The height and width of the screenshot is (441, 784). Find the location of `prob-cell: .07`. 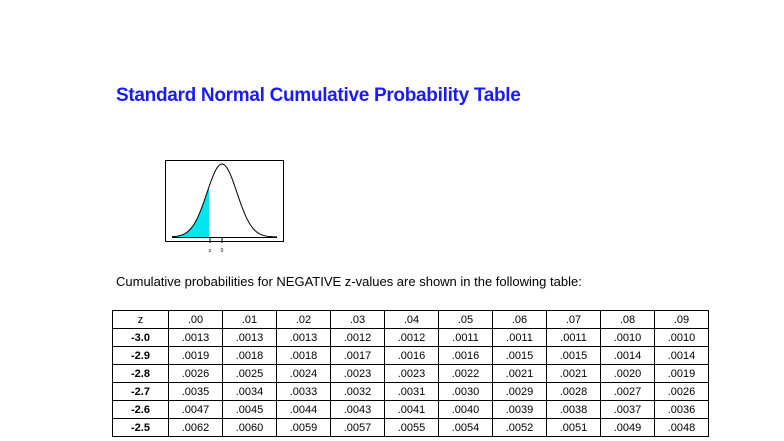

prob-cell: .07 is located at coordinates (573, 319).